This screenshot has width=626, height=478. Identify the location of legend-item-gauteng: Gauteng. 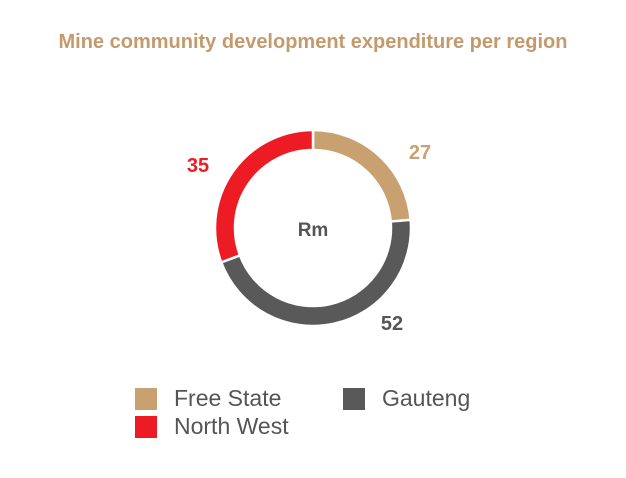
(406, 398).